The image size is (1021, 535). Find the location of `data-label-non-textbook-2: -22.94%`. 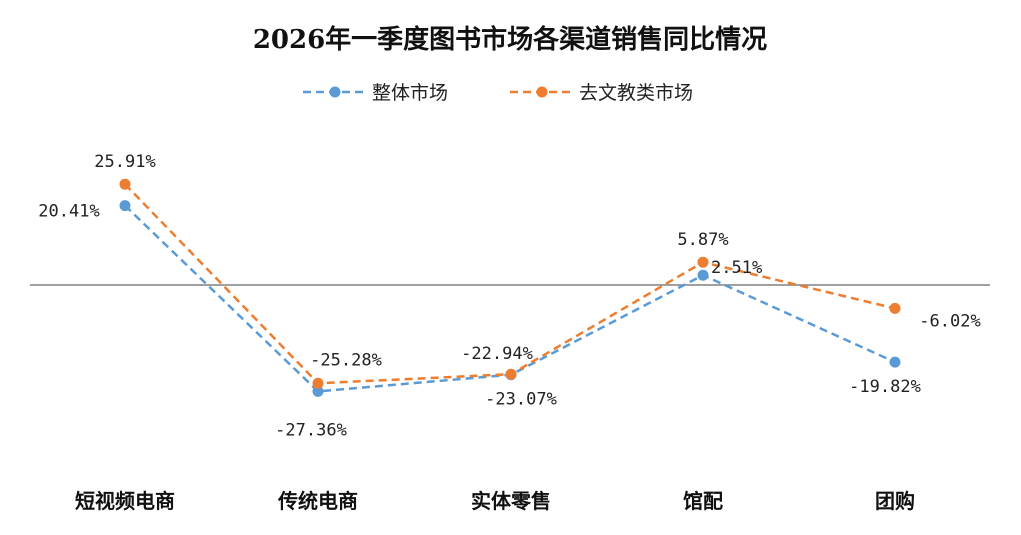

data-label-non-textbook-2: -22.94% is located at coordinates (497, 354).